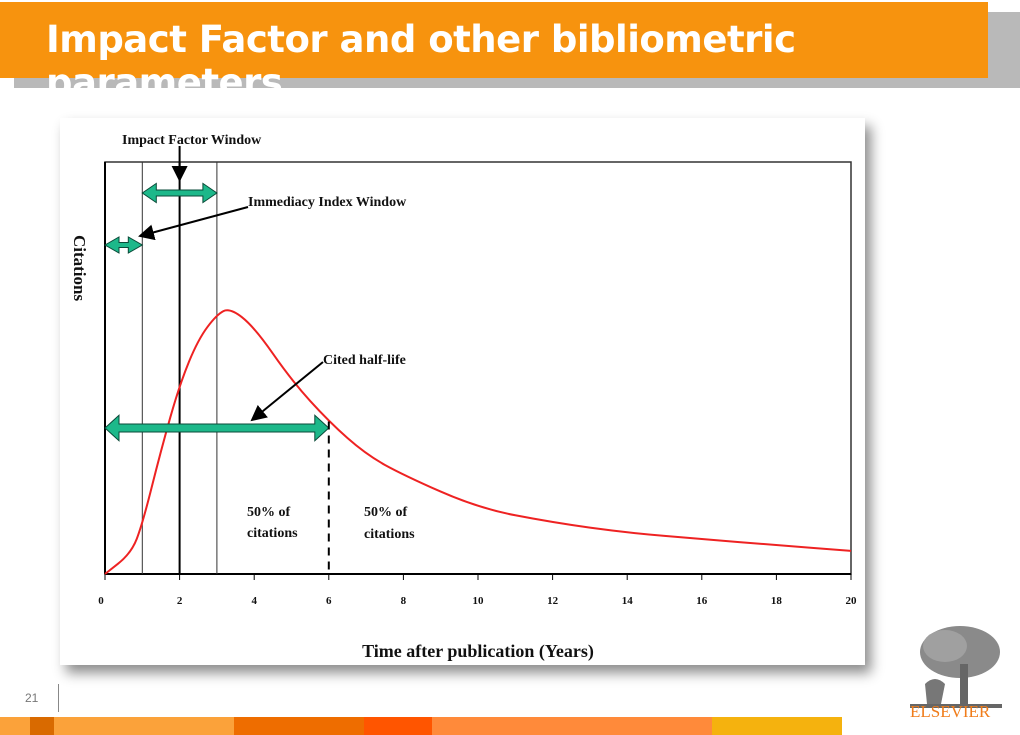 This screenshot has height=735, width=1020. I want to click on footer-stripes, so click(447, 726).